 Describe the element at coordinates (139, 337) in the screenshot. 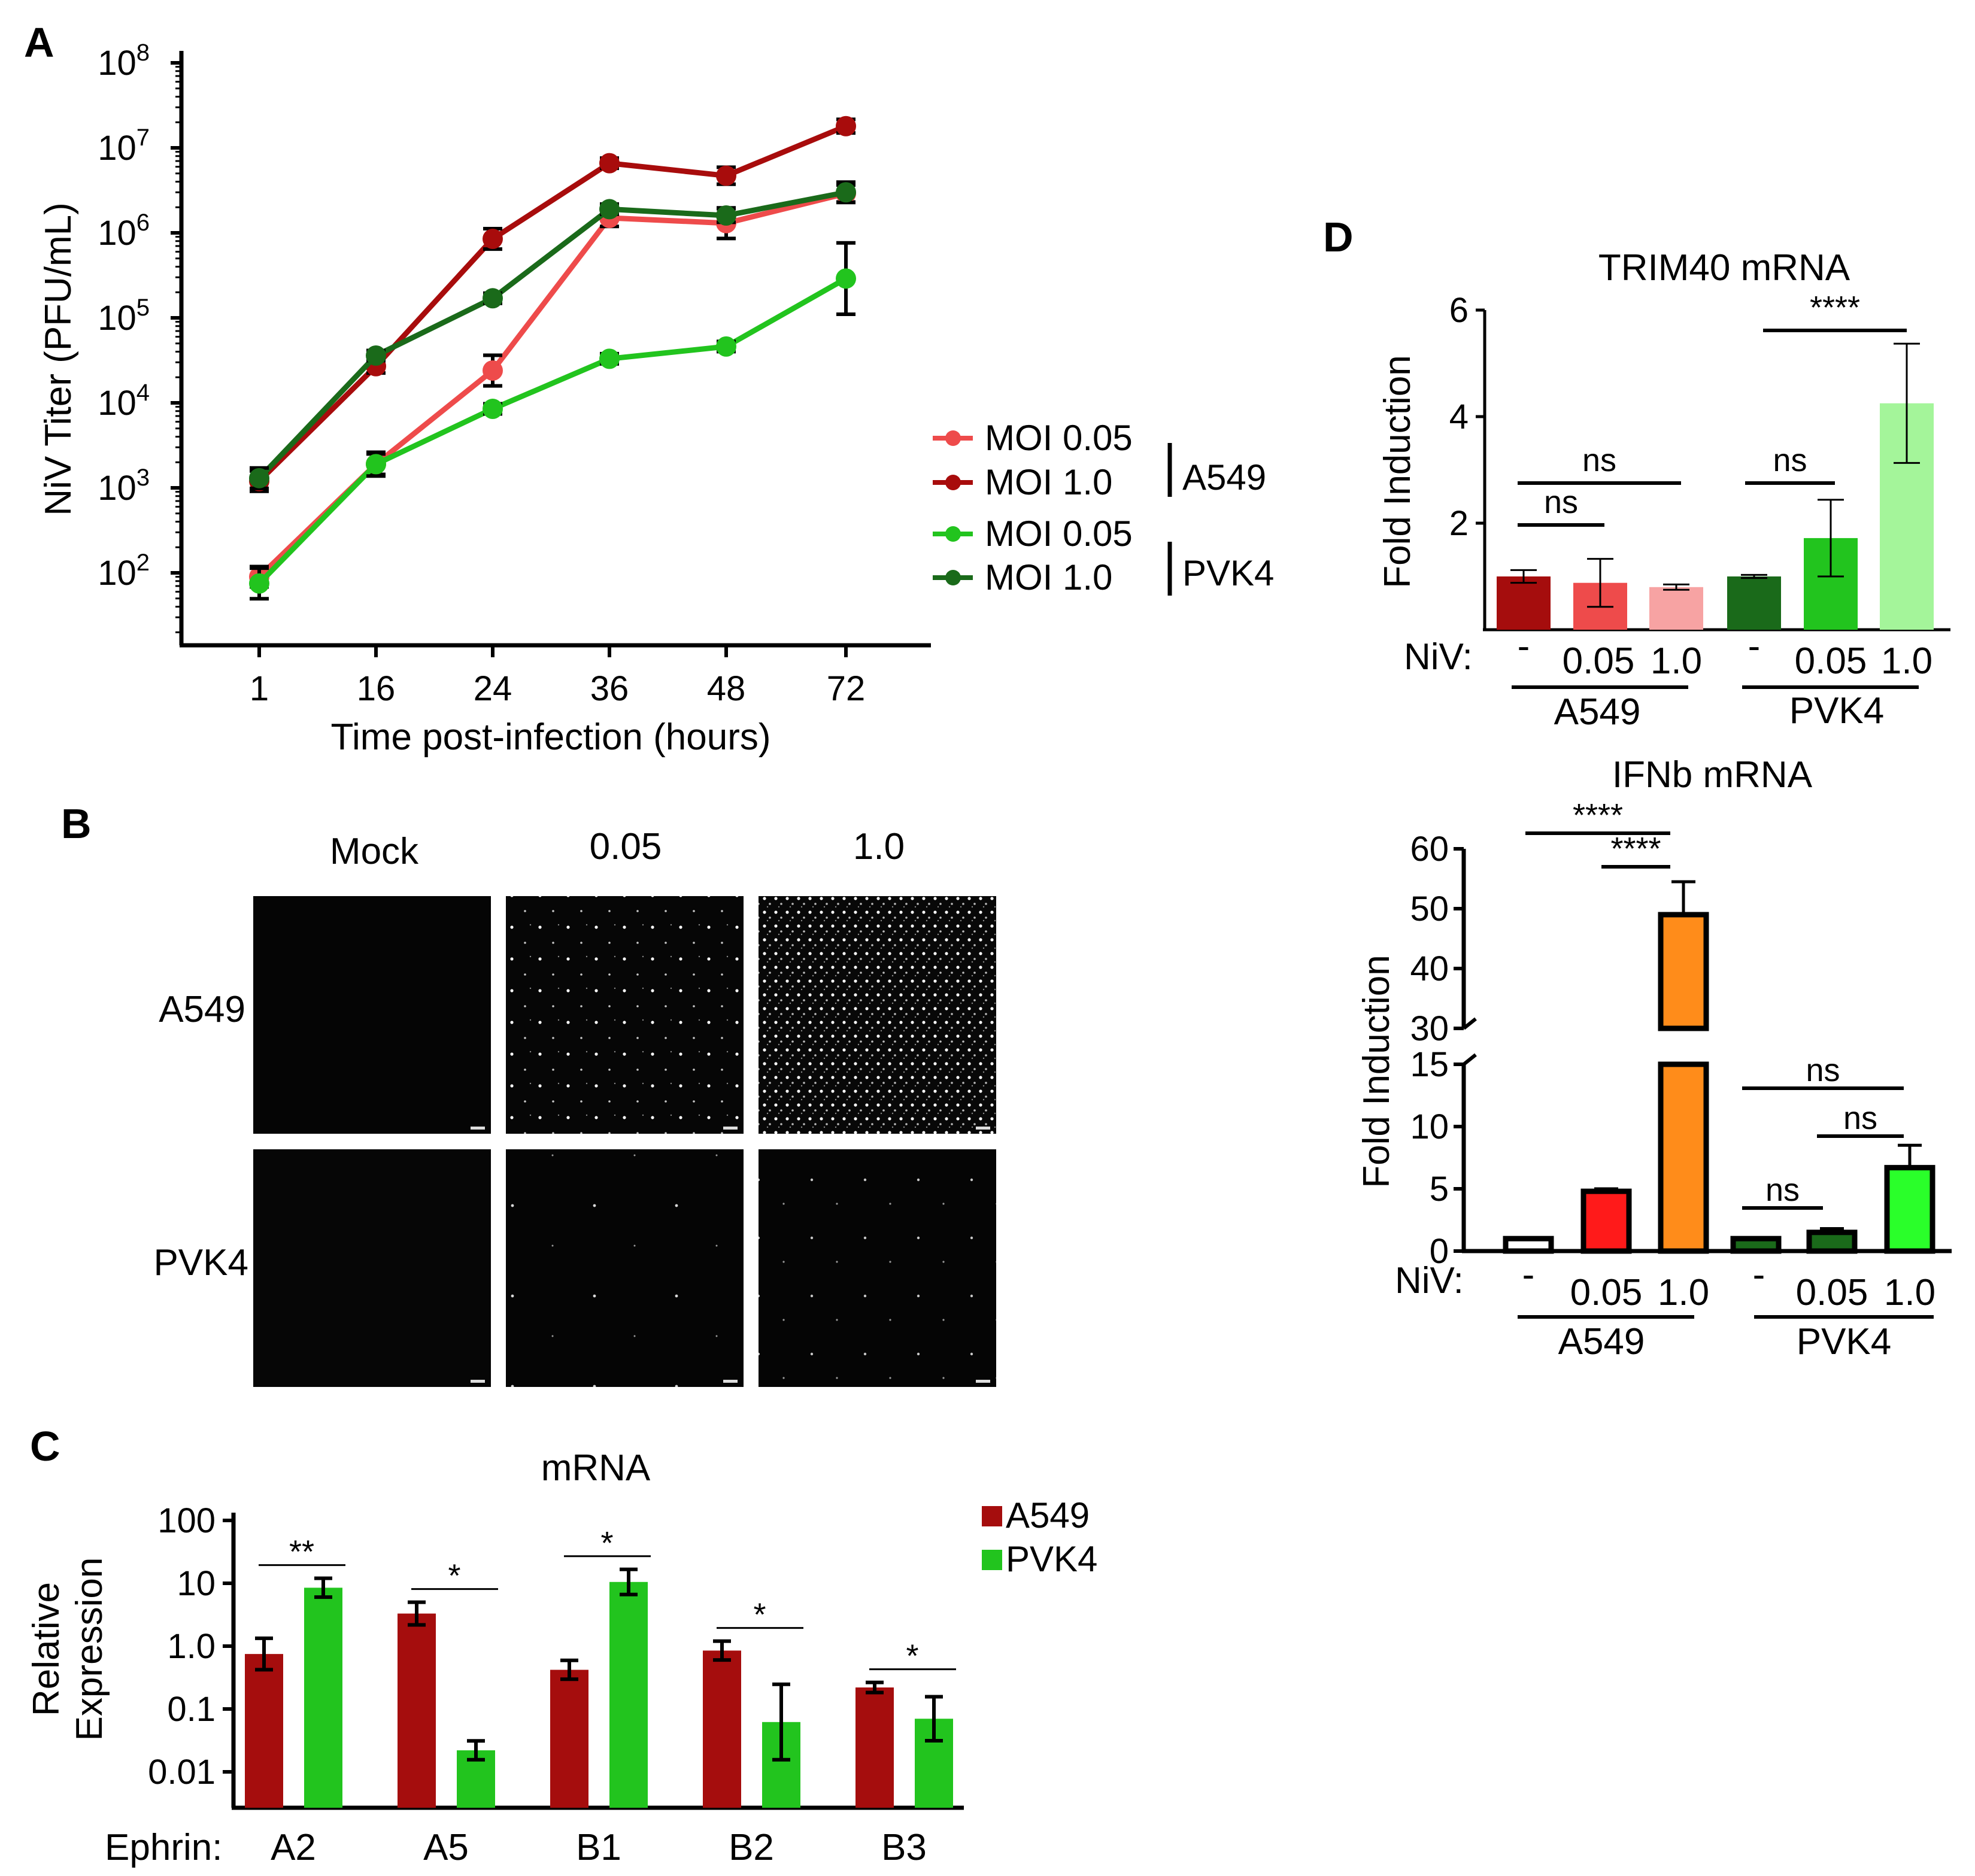

I see `panel-a-y-ticks: 10⁸ 10⁷ 10⁶ 10⁵ 10⁴ 10³ 10²` at that location.